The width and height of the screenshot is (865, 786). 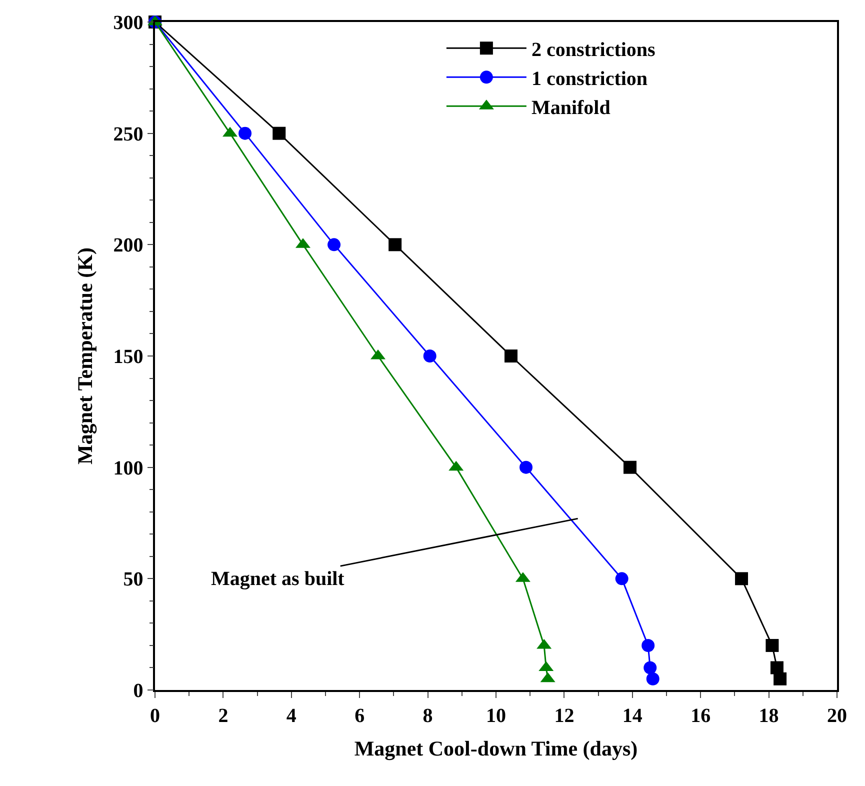 What do you see at coordinates (128, 245) in the screenshot?
I see `y-tick-label: 200` at bounding box center [128, 245].